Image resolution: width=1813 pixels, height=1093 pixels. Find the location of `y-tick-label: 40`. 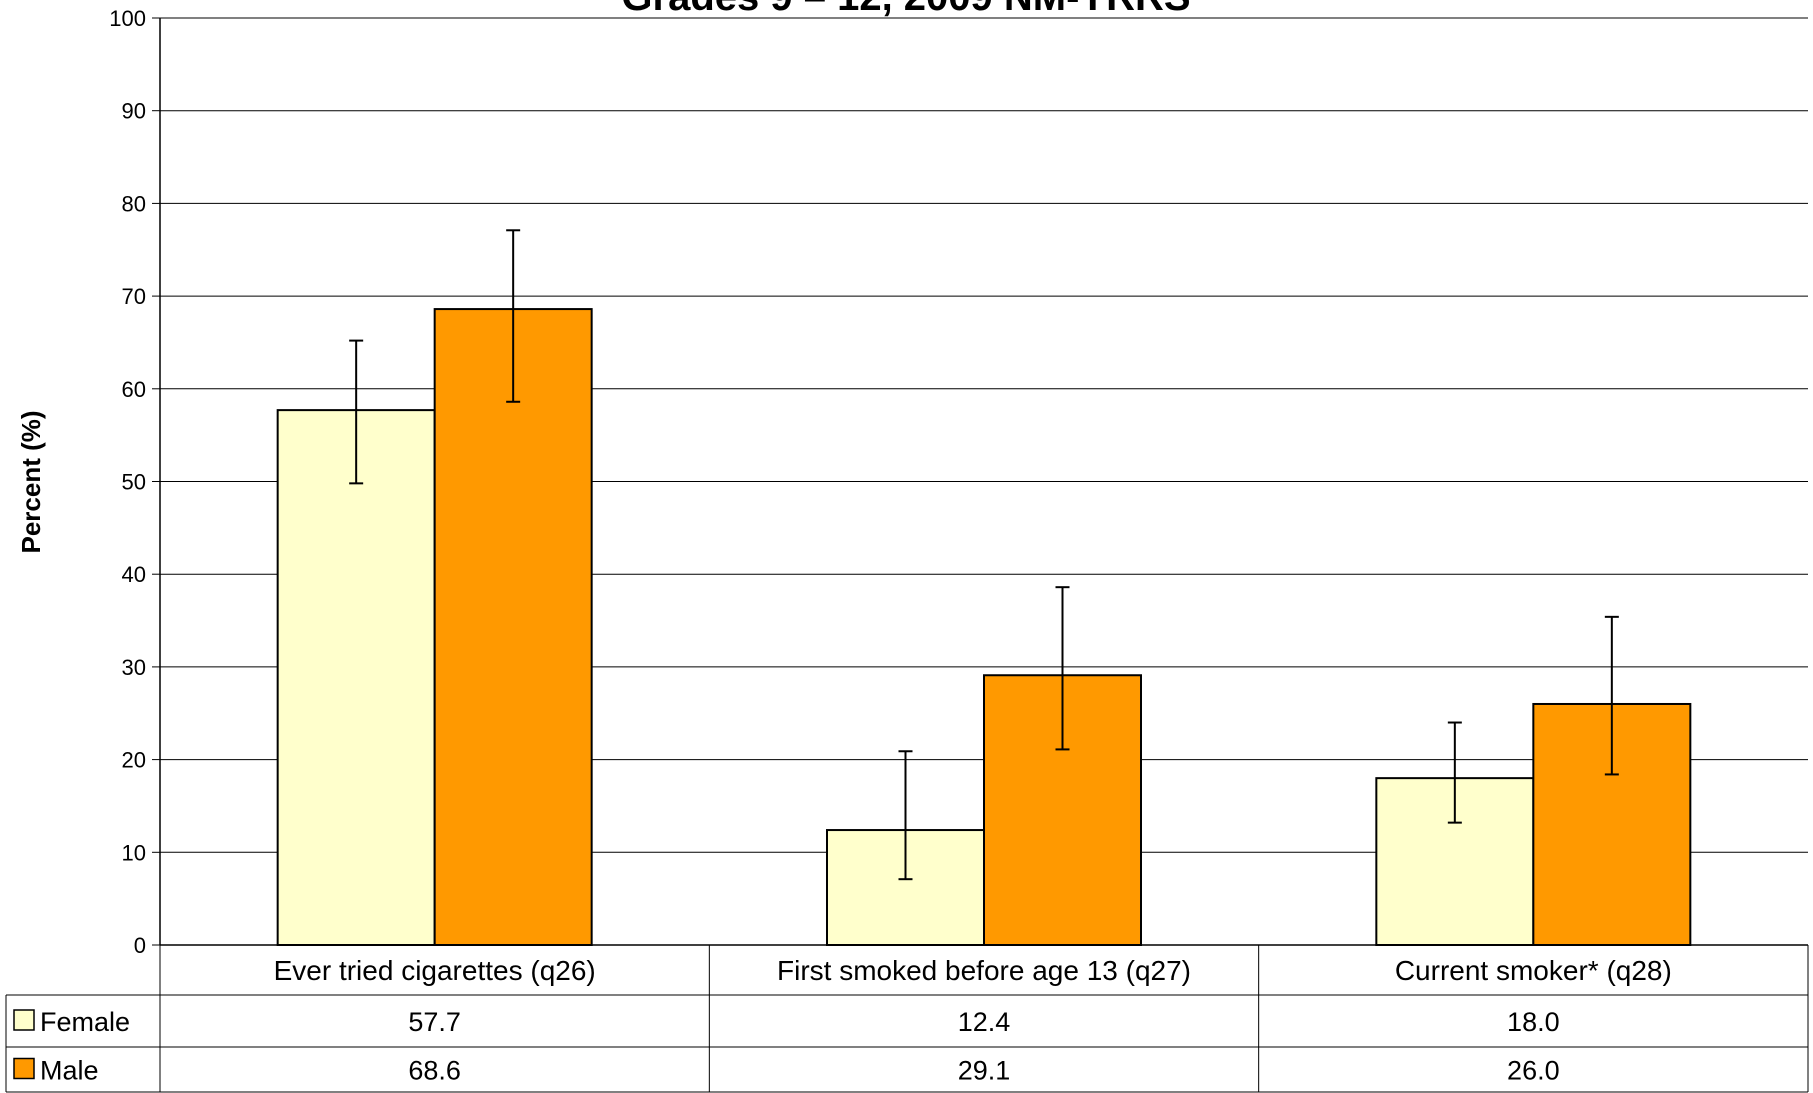

y-tick-label: 40 is located at coordinates (134, 574).